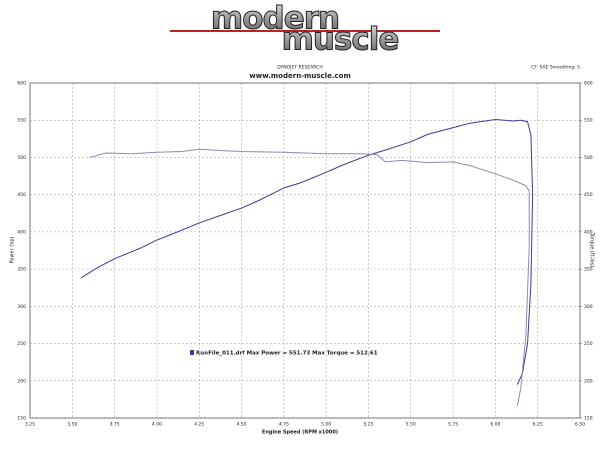 The width and height of the screenshot is (600, 463). What do you see at coordinates (326, 425) in the screenshot?
I see `x-tick-label: 5.00` at bounding box center [326, 425].